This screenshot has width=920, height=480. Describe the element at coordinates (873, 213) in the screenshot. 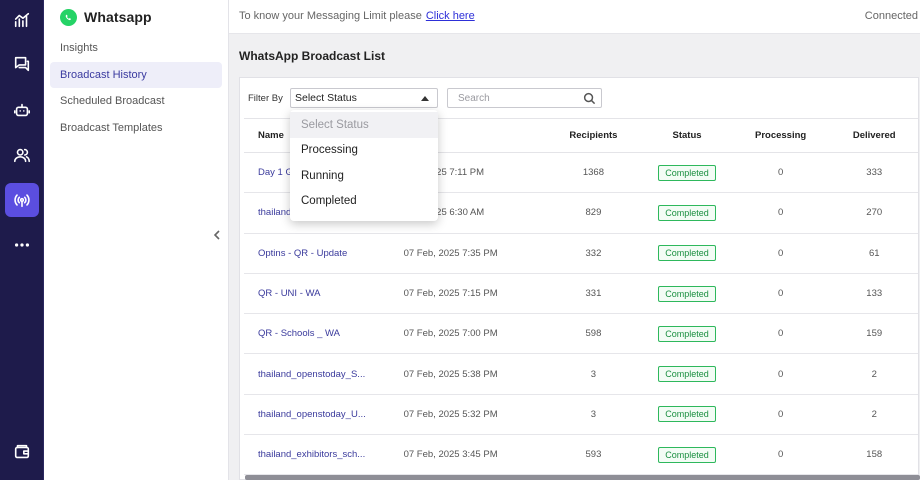

I see `row-delivered: 270` at that location.